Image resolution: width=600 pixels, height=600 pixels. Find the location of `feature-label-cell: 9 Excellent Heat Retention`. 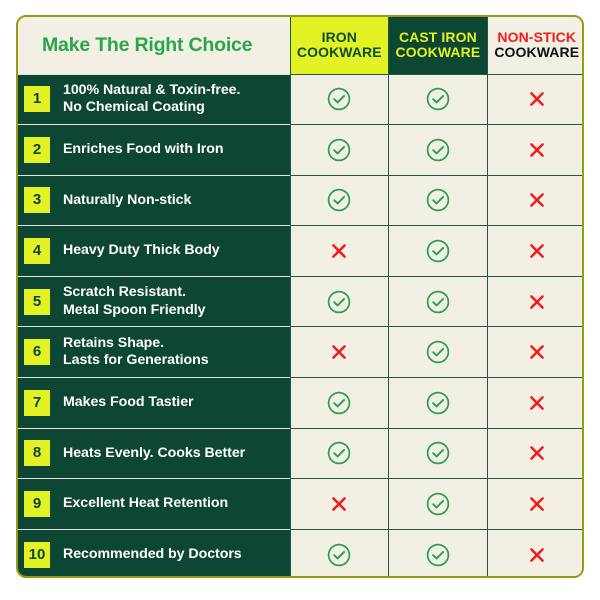

feature-label-cell: 9 Excellent Heat Retention is located at coordinates (154, 504).